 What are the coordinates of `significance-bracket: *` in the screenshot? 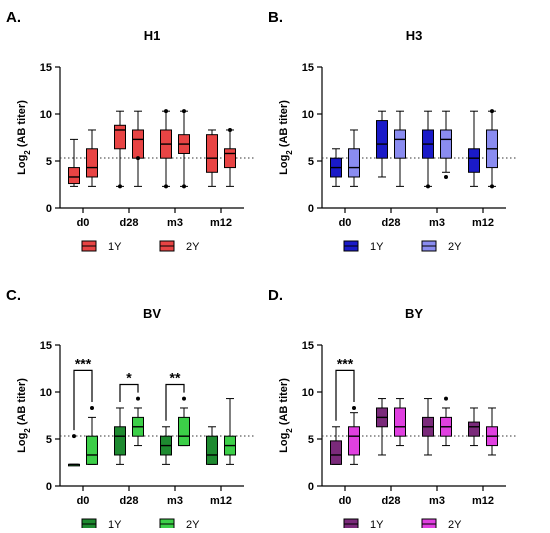 It's located at (129, 385).